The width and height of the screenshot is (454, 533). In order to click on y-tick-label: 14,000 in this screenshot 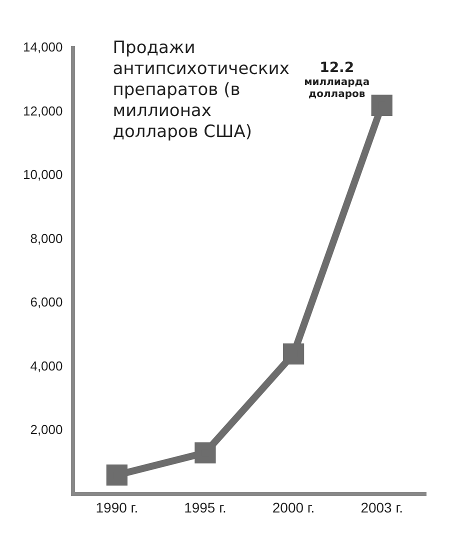, I will do `click(42, 47)`.